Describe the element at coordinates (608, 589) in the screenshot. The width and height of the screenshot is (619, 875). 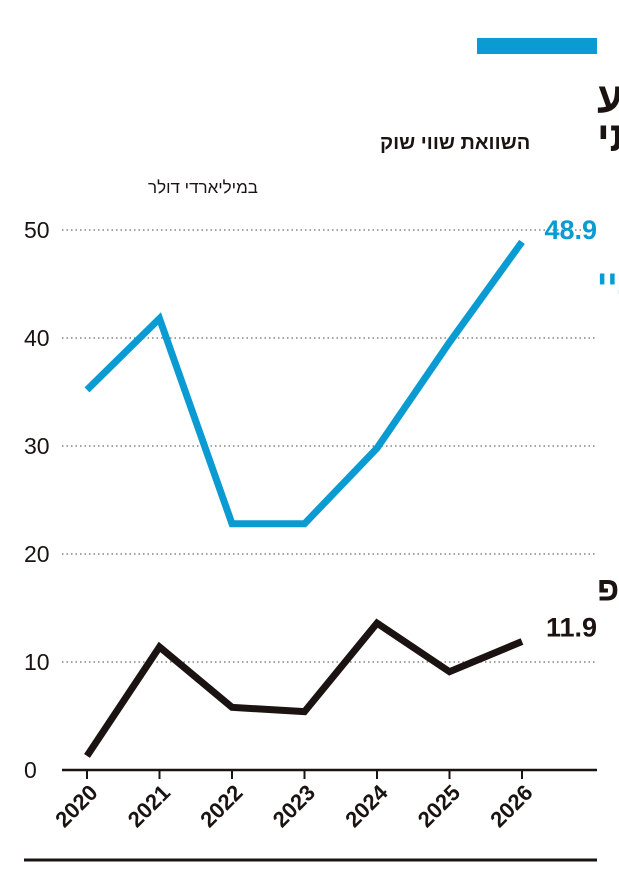
I see `series-name-label: גיימסטופ` at that location.